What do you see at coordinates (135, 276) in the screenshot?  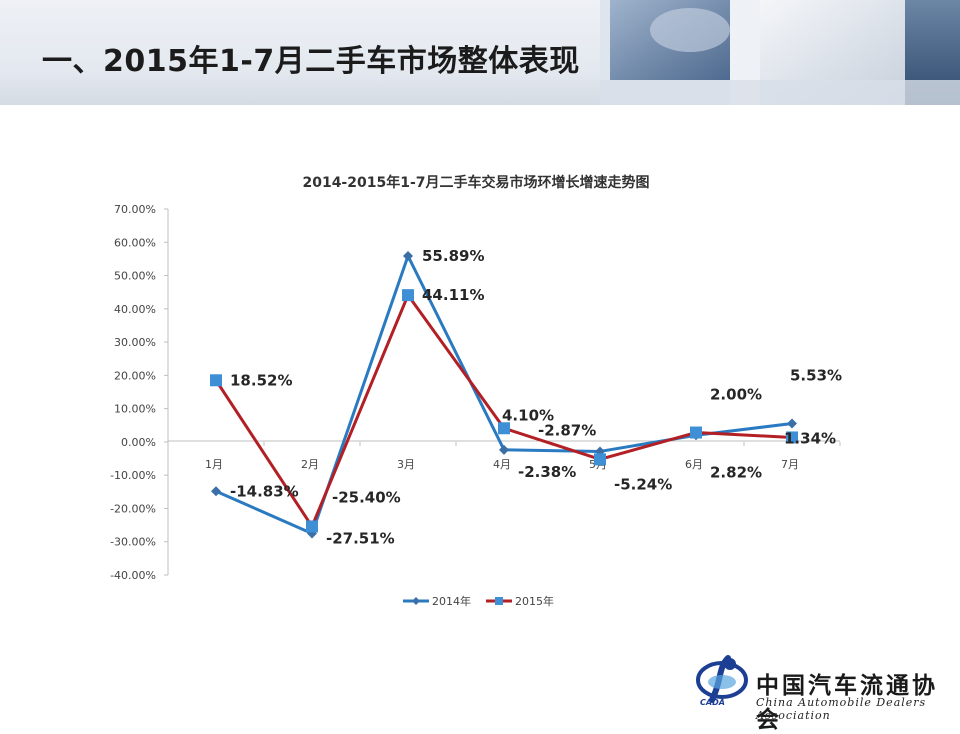 I see `y-tick-label: 50.00%` at bounding box center [135, 276].